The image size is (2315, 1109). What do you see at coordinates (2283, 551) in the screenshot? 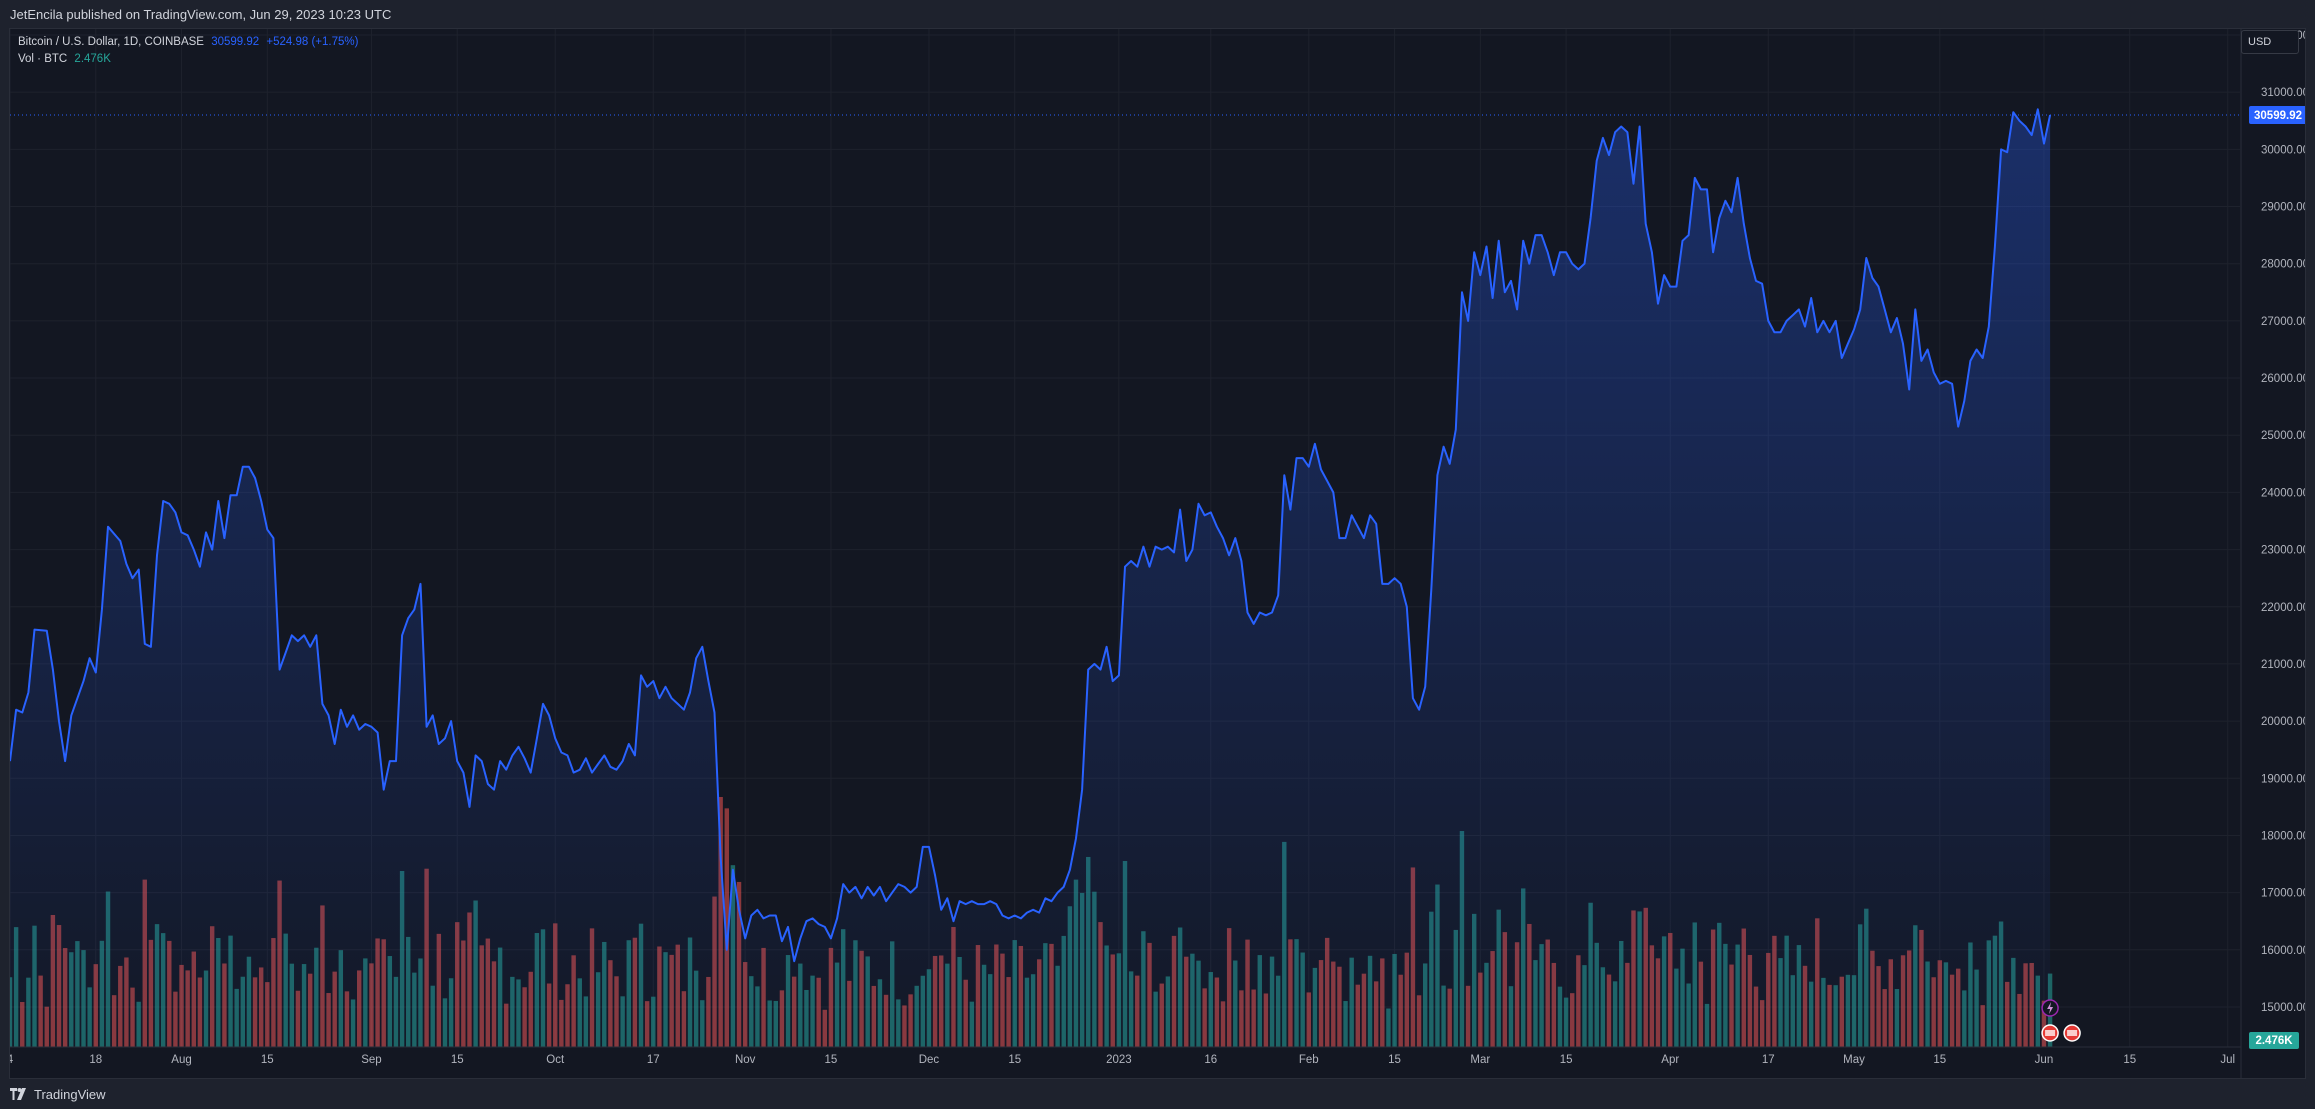
I see `price-axis-label: 23000.00` at bounding box center [2283, 551].